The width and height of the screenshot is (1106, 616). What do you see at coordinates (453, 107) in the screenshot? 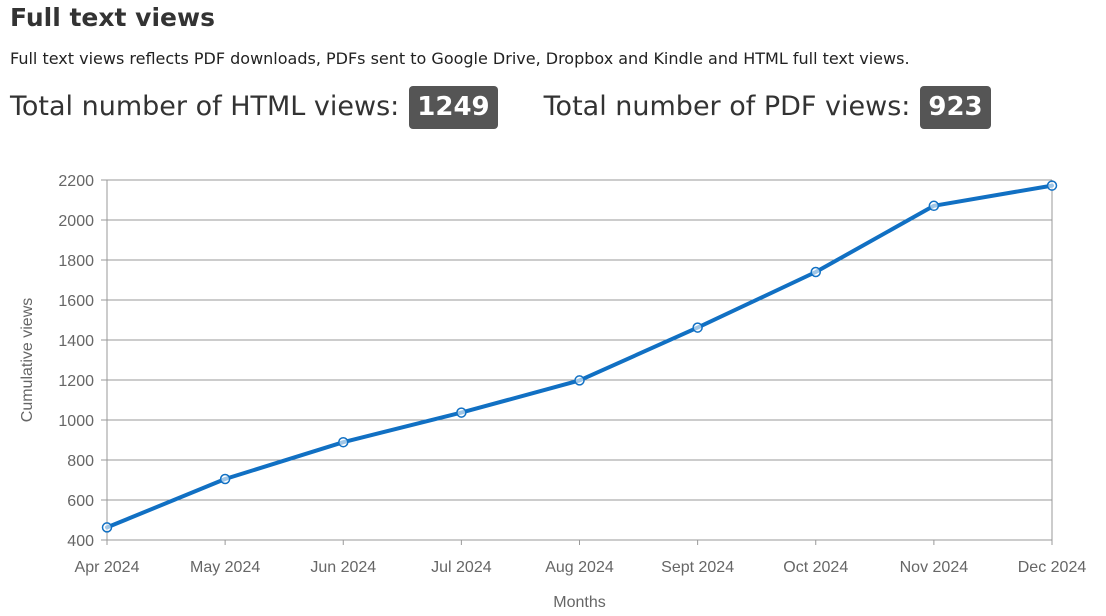
I see `html-views-badge: 1249` at bounding box center [453, 107].